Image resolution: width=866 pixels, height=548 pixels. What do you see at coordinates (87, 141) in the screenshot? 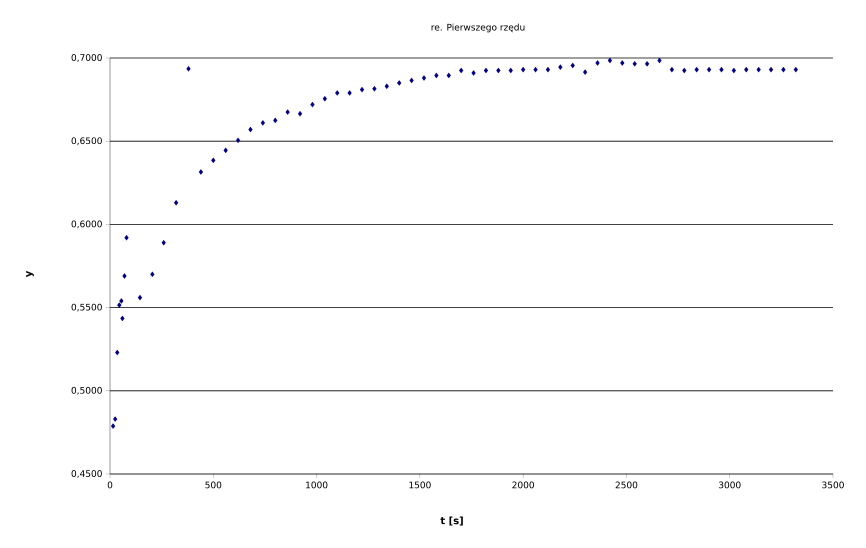
I see `y-tick-label: 0,6500` at bounding box center [87, 141].